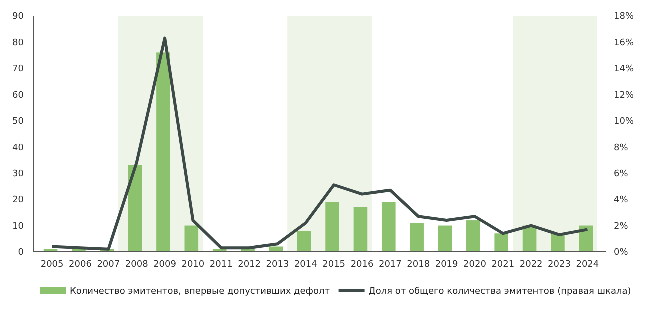 The width and height of the screenshot is (654, 309). What do you see at coordinates (18, 148) in the screenshot?
I see `y-tick-label: 40` at bounding box center [18, 148].